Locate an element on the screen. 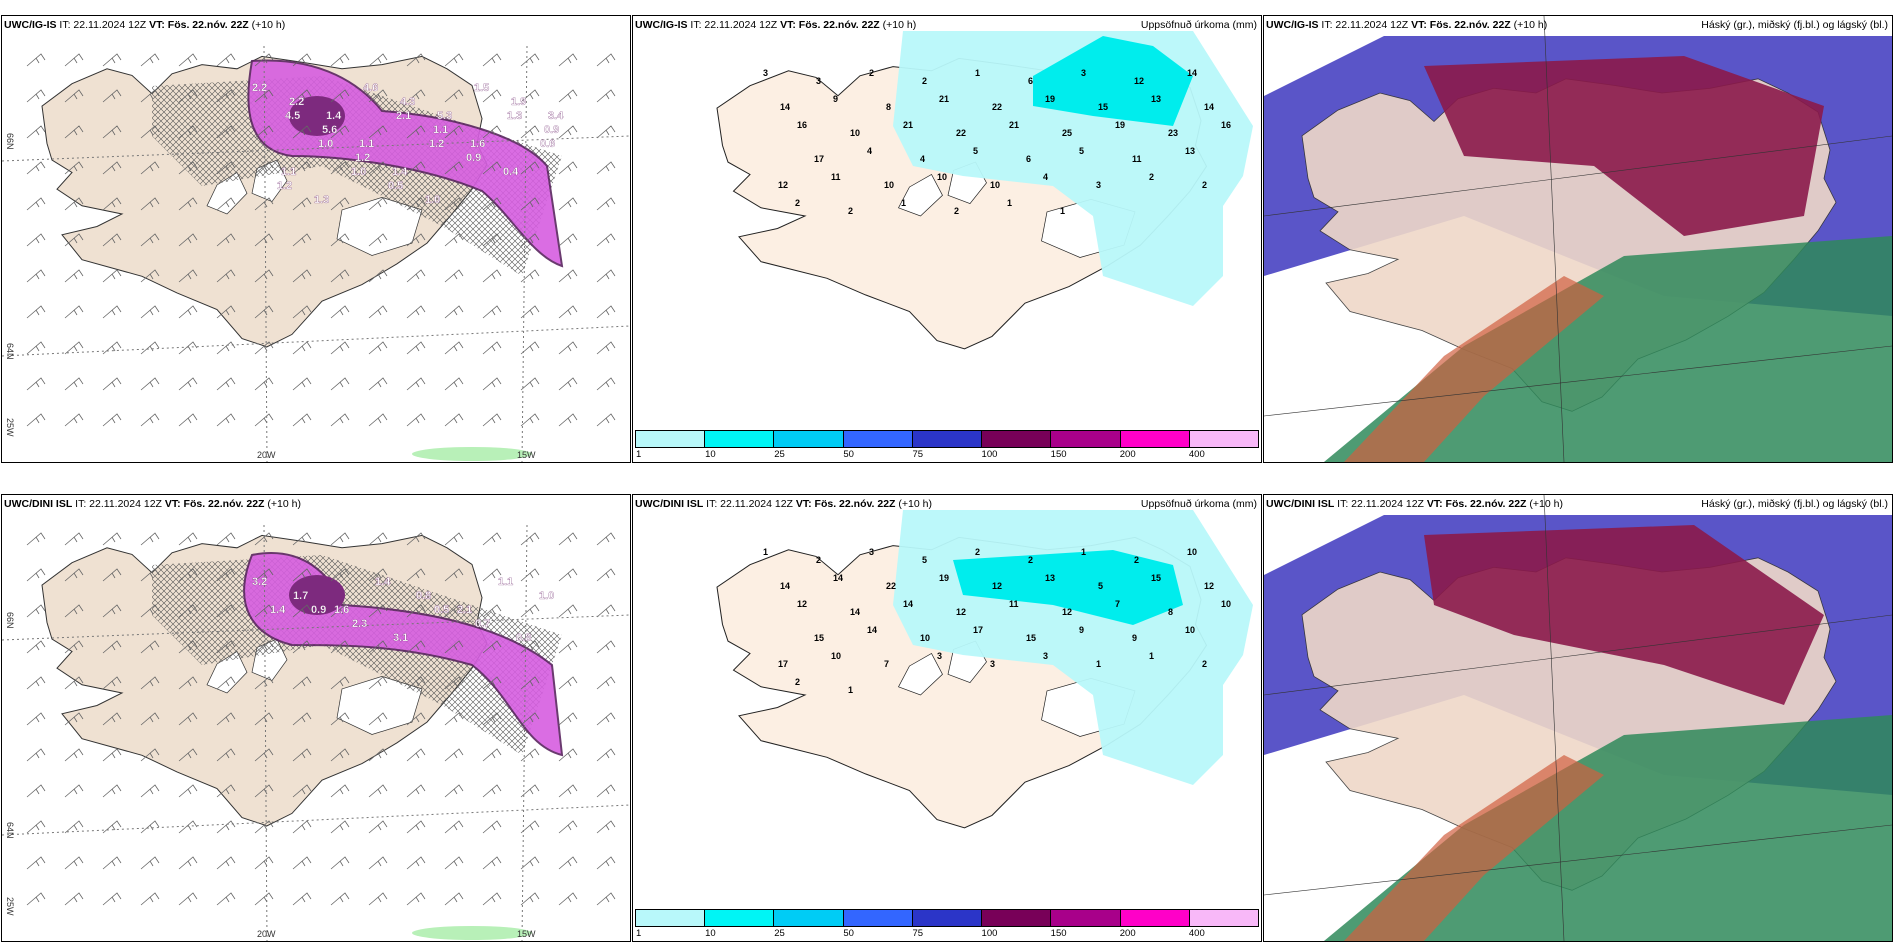 Image resolution: width=1900 pixels, height=950 pixels. precip-value-label: 16 is located at coordinates (802, 125).